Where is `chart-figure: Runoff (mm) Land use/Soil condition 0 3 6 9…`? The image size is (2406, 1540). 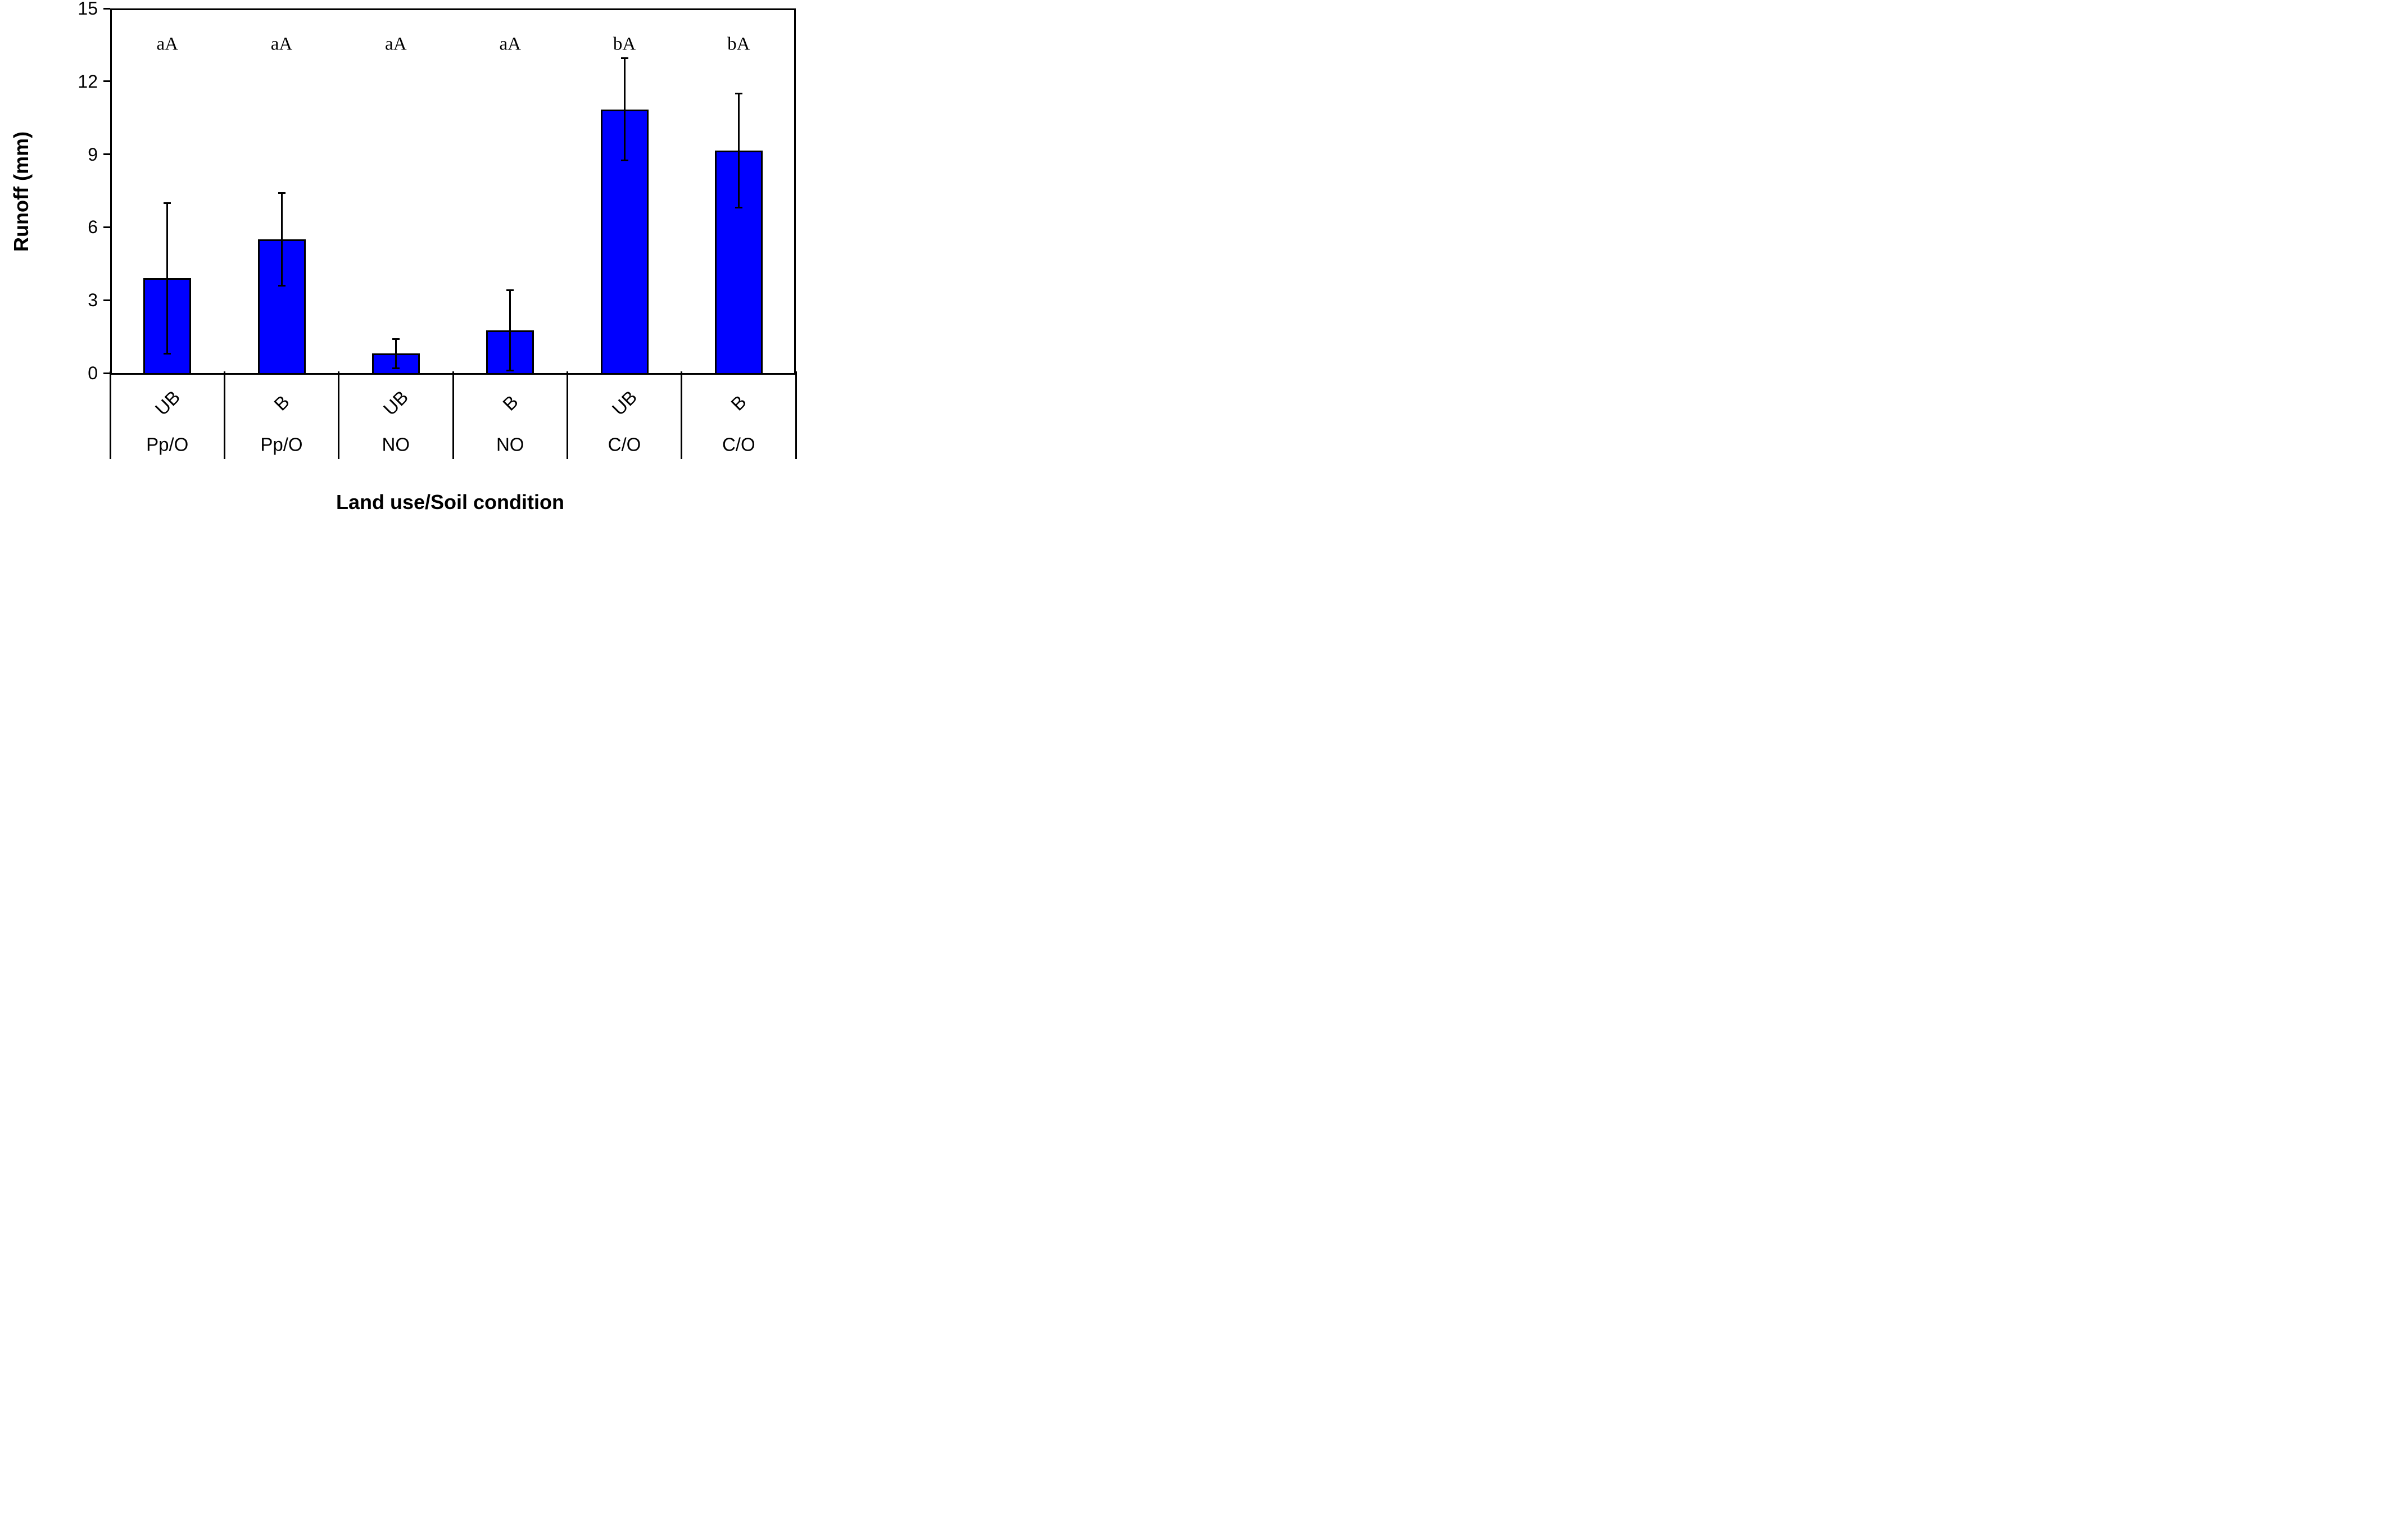
chart-figure: Runoff (mm) Land use/Soil condition 0 3 6 9… is located at coordinates (401, 257).